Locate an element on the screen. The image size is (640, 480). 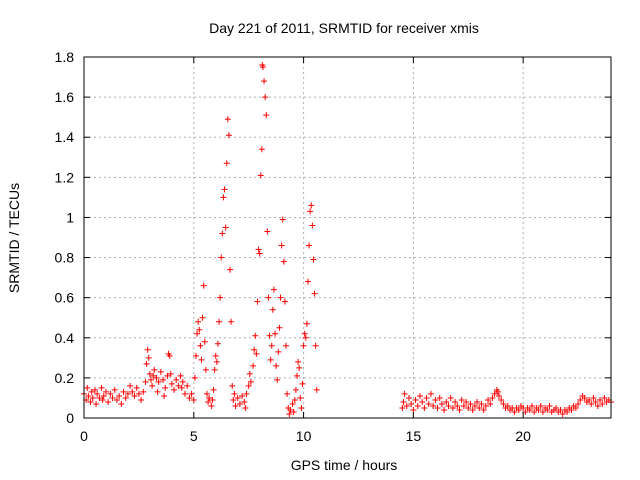
y-tick-label: 0.8 is located at coordinates (65, 258).